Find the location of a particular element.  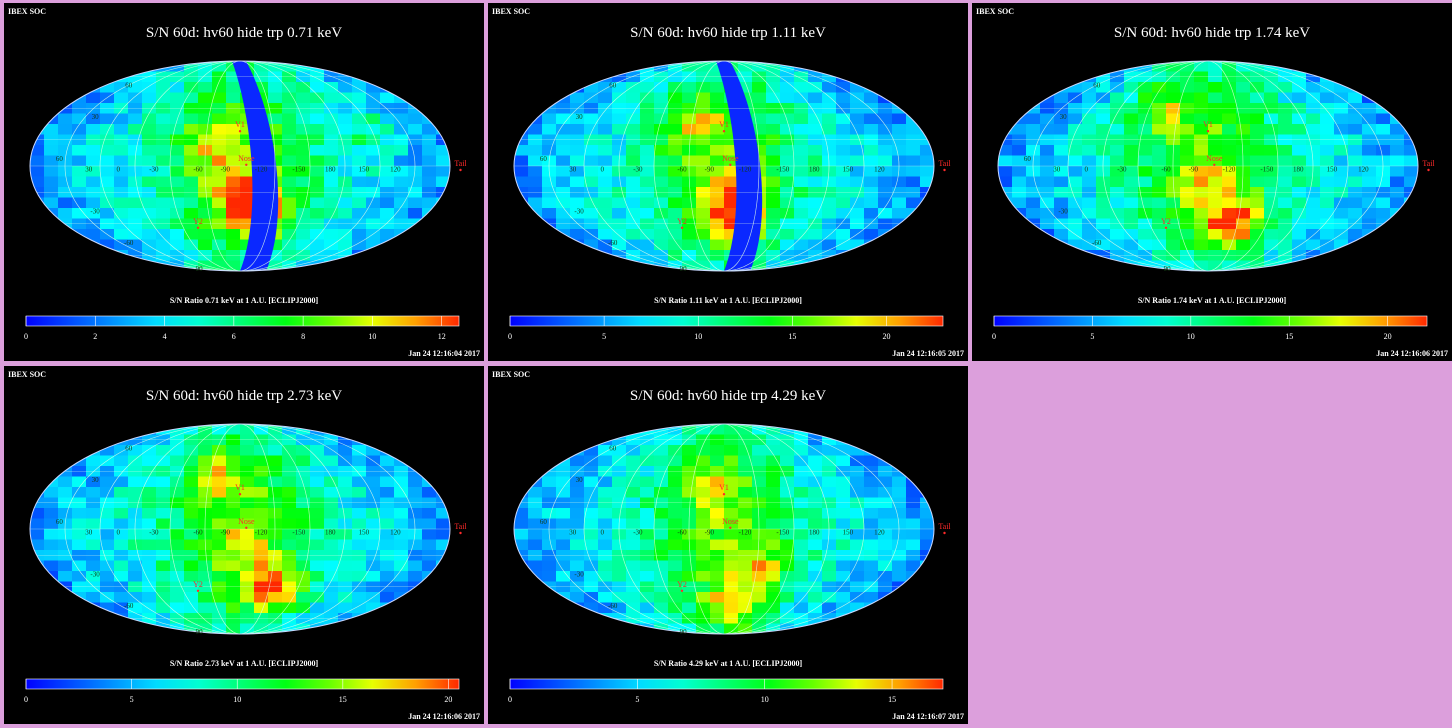

colorbar-tick-label: 5 is located at coordinates (132, 699).